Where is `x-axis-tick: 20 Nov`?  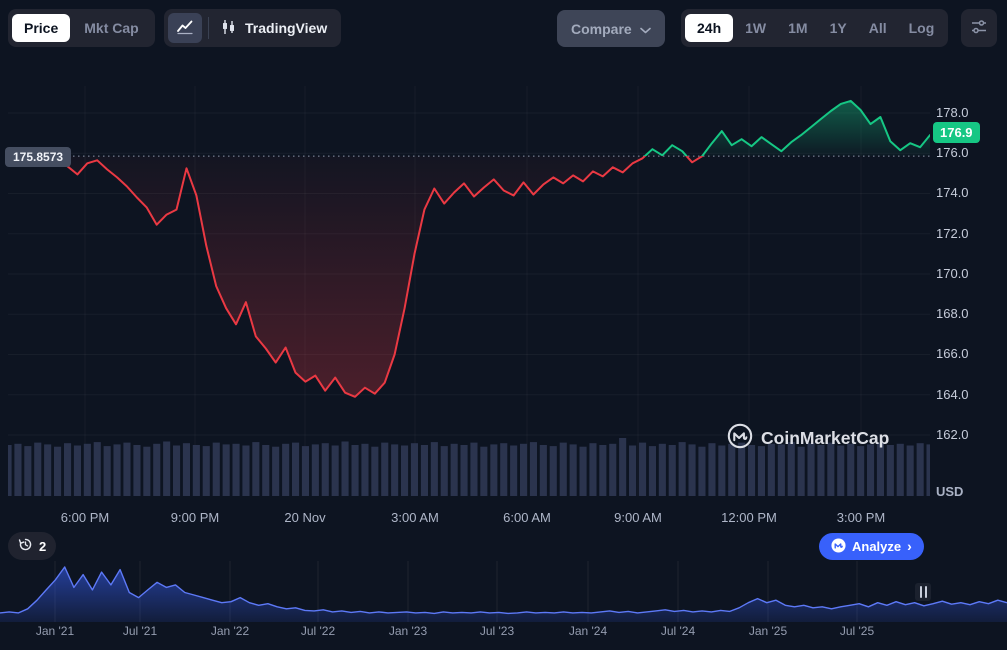
x-axis-tick: 20 Nov is located at coordinates (305, 517).